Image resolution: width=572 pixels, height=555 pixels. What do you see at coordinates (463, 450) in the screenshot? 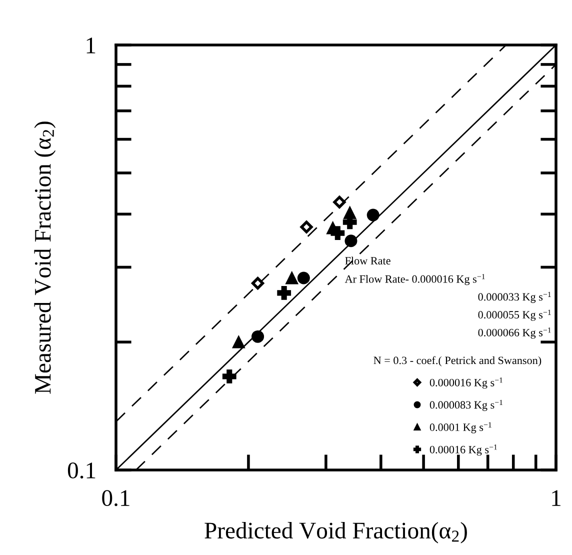
I see `legend-label: 0.00016 Kg s$^{−1}$` at bounding box center [463, 450].